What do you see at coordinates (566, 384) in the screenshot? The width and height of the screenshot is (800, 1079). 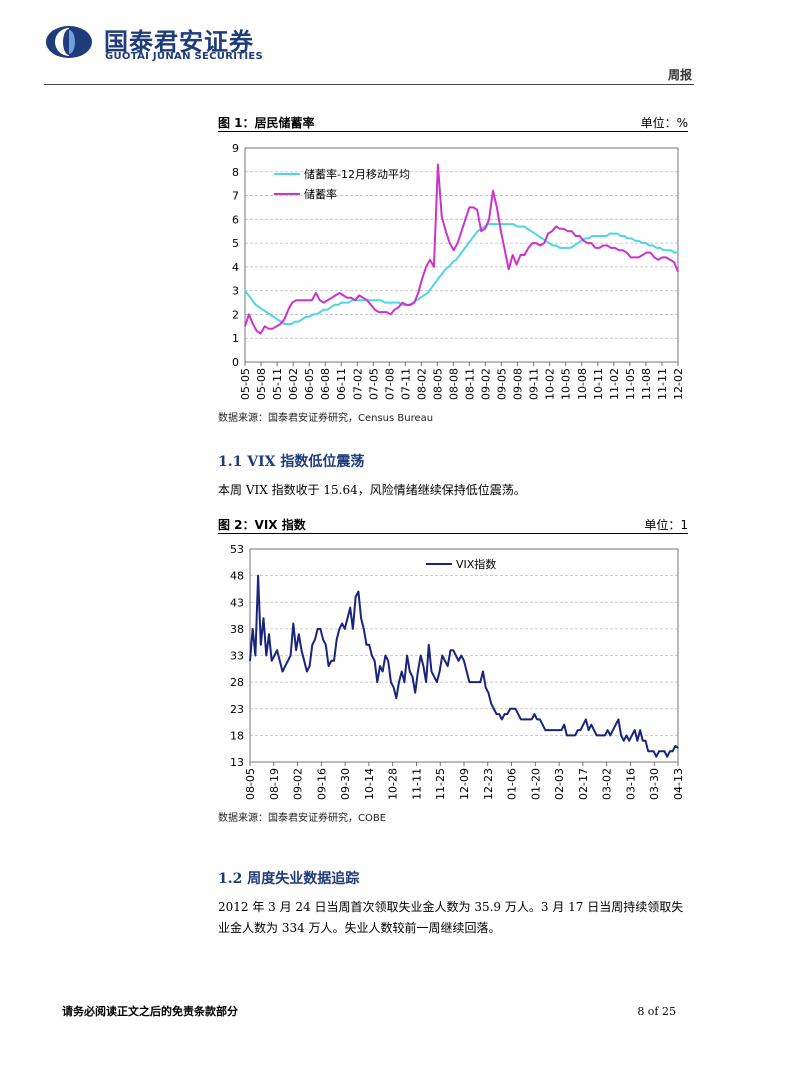 I see `savings-chart-xtick-label: 10-05` at bounding box center [566, 384].